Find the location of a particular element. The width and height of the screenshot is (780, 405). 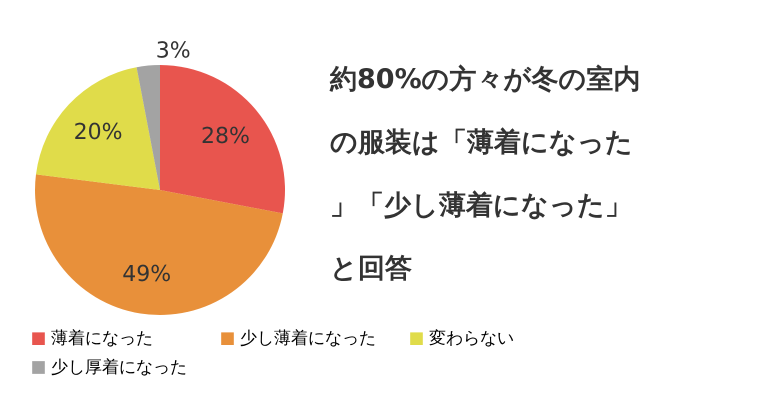

legend-label: 変わらない is located at coordinates (471, 338).